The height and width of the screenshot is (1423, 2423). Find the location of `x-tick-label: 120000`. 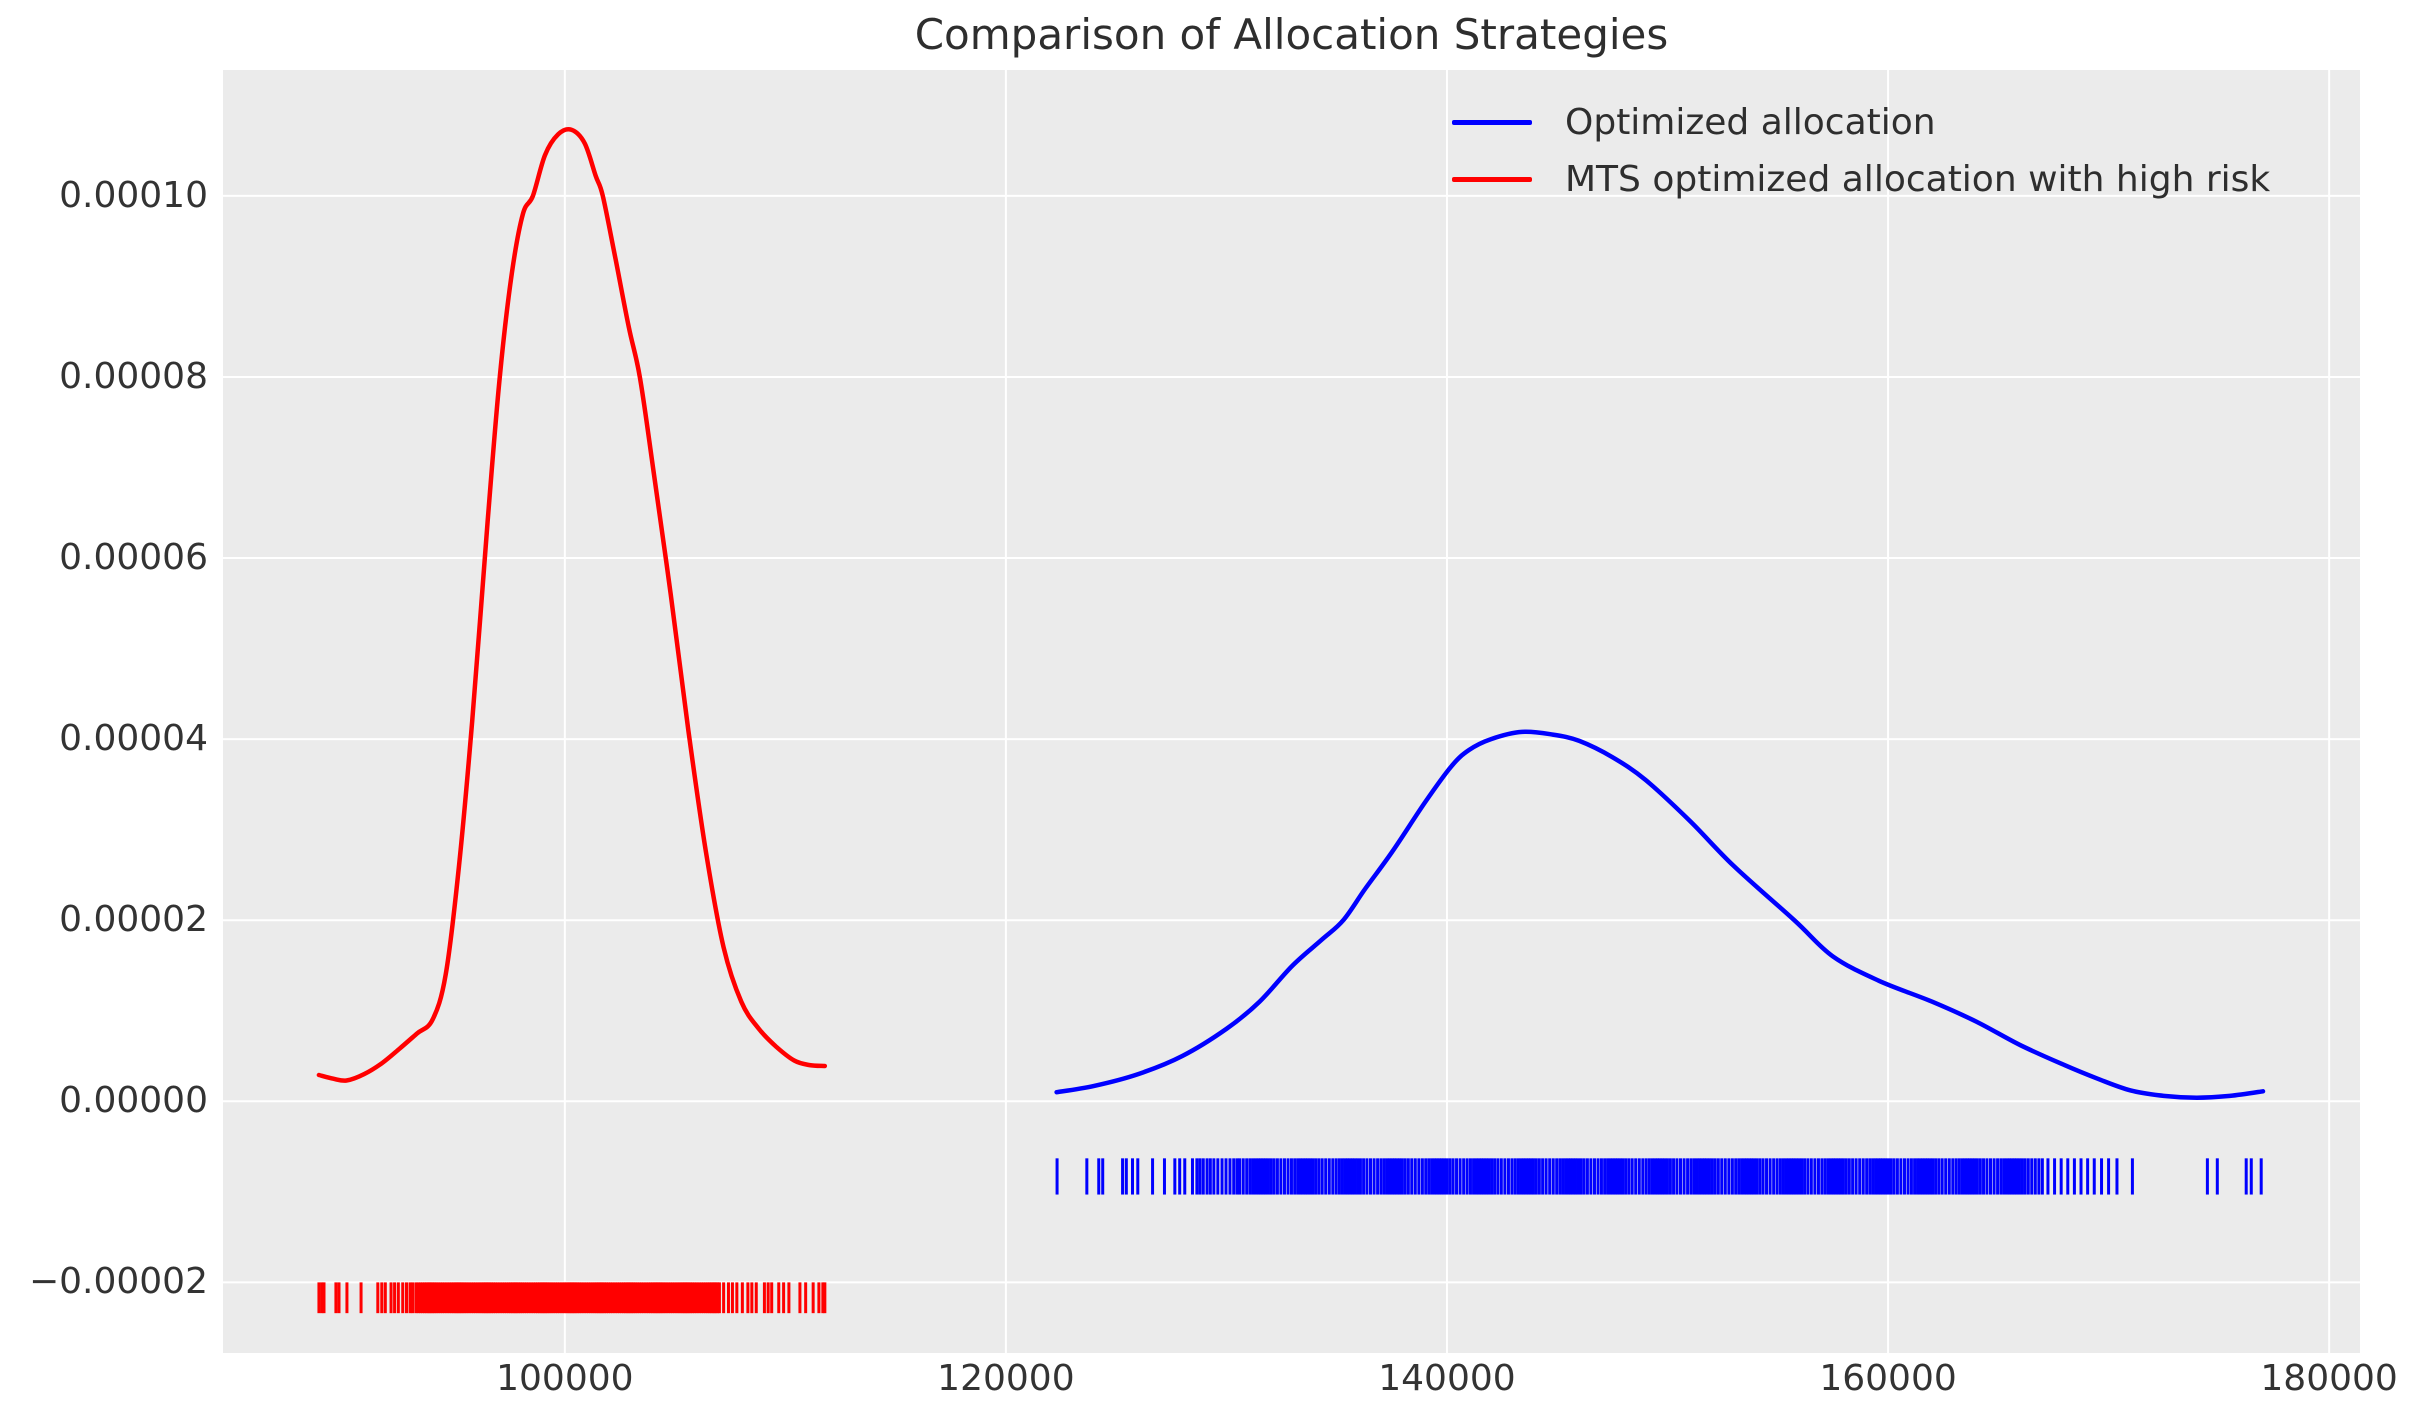

x-tick-label: 120000 is located at coordinates (1006, 1378).